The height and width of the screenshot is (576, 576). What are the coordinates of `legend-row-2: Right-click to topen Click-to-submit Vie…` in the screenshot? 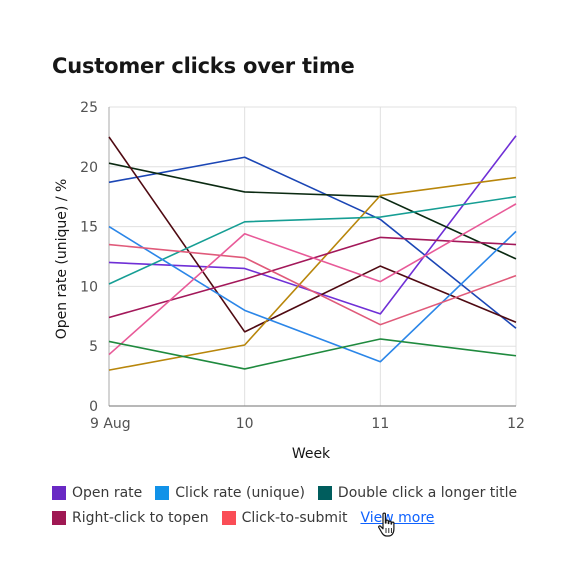 It's located at (302, 517).